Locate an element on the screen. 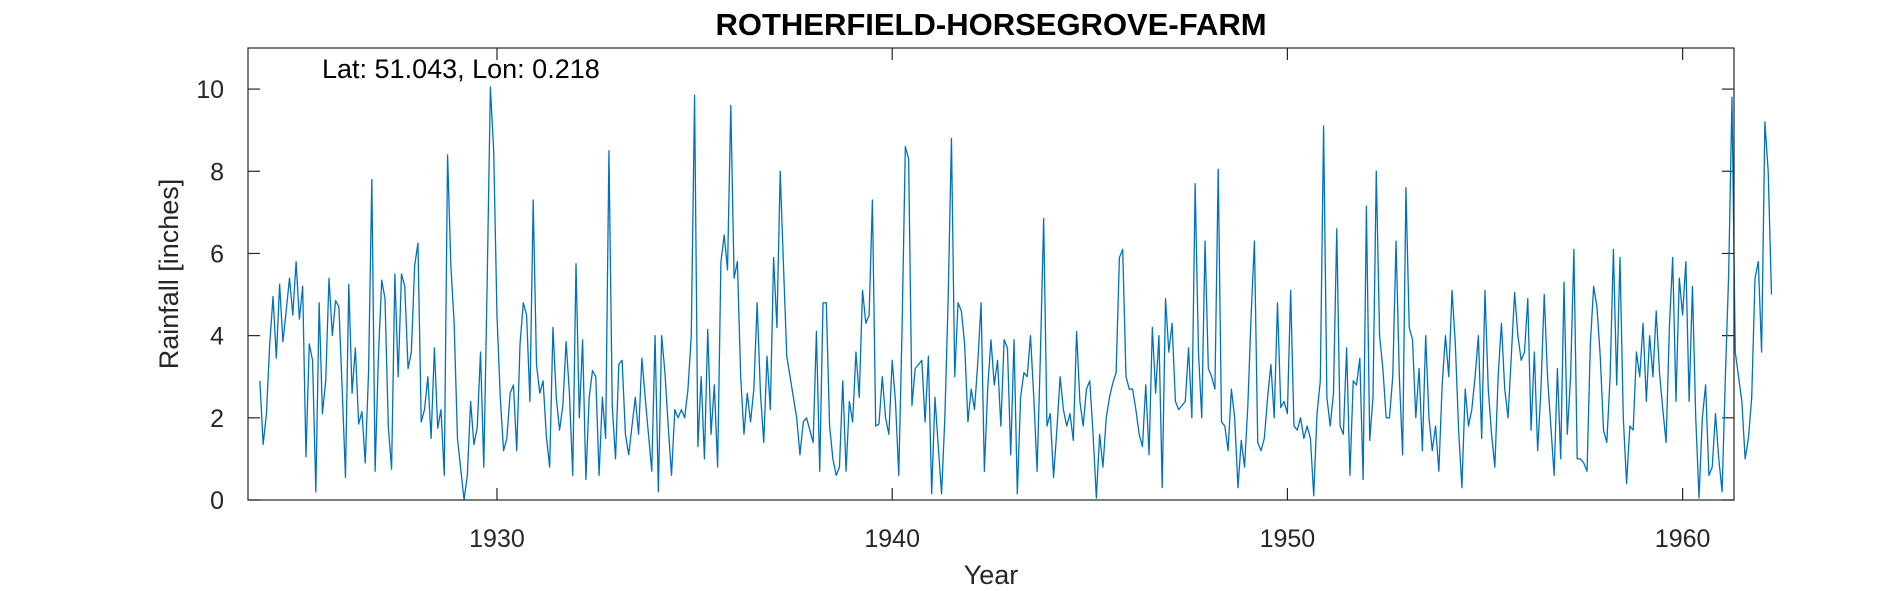  x-axis-label: Year is located at coordinates (991, 575).